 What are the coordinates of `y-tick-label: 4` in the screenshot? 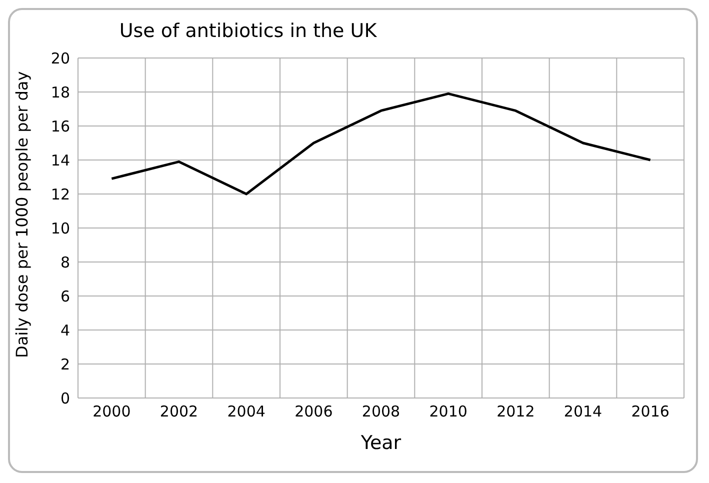 It's located at (65, 330).